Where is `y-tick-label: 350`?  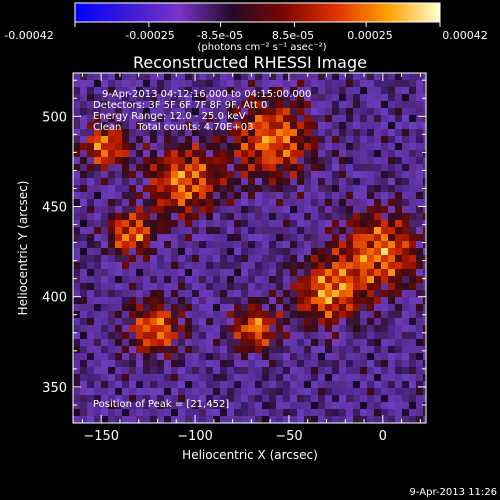 y-tick-label: 350 is located at coordinates (54, 388).